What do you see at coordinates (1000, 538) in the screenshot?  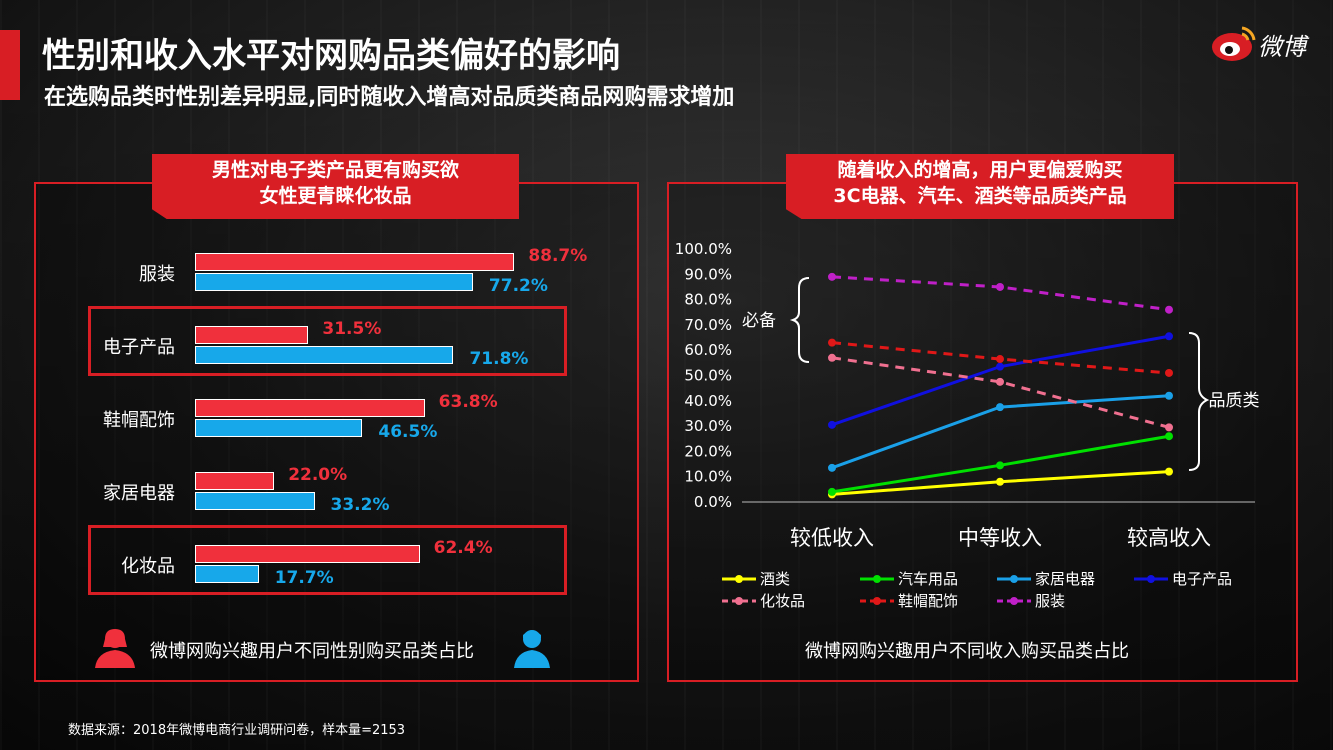 I see `x-tick-label: 中等收入` at bounding box center [1000, 538].